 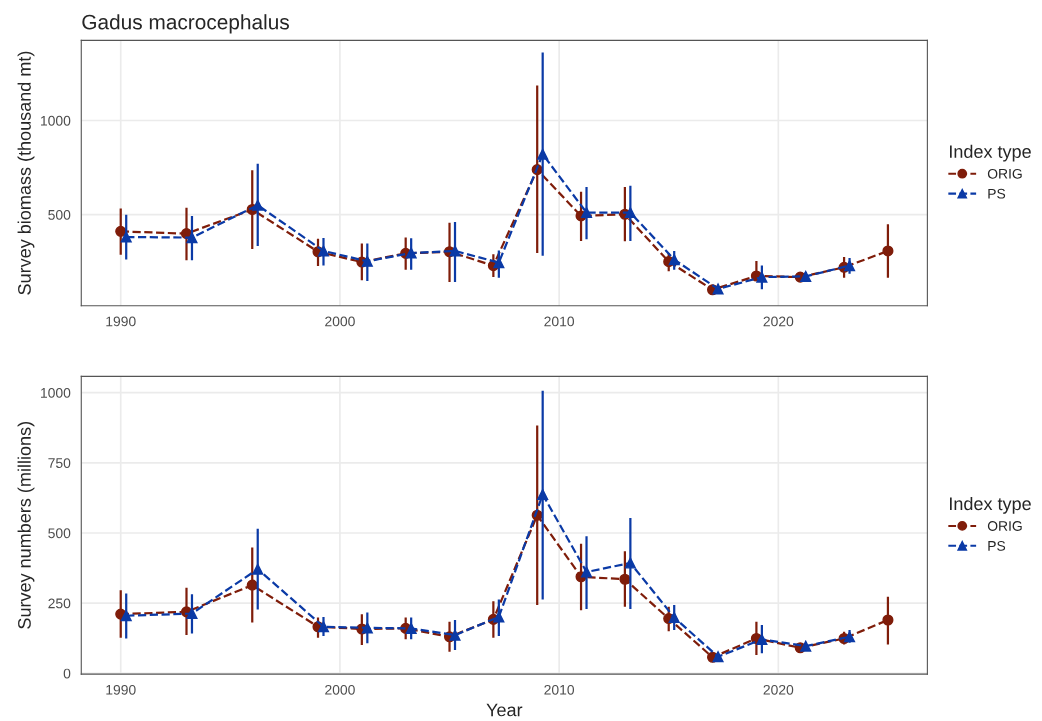 I want to click on y-tick-label: 0, so click(x=67, y=673).